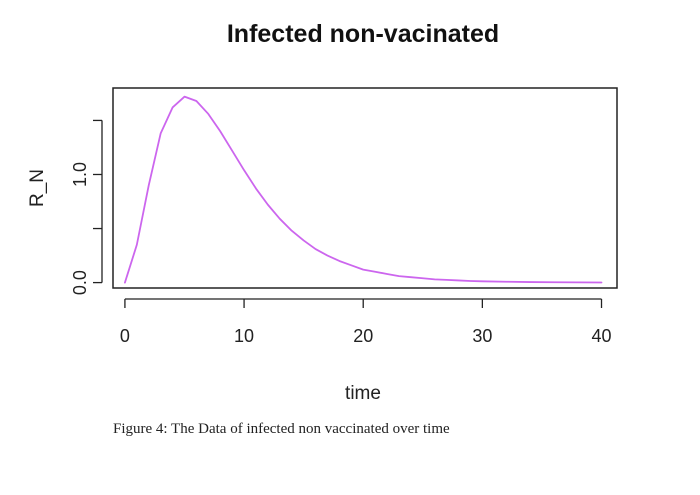 The height and width of the screenshot is (495, 700). Describe the element at coordinates (366, 322) in the screenshot. I see `x-axis: 0 10 20 30 40` at that location.